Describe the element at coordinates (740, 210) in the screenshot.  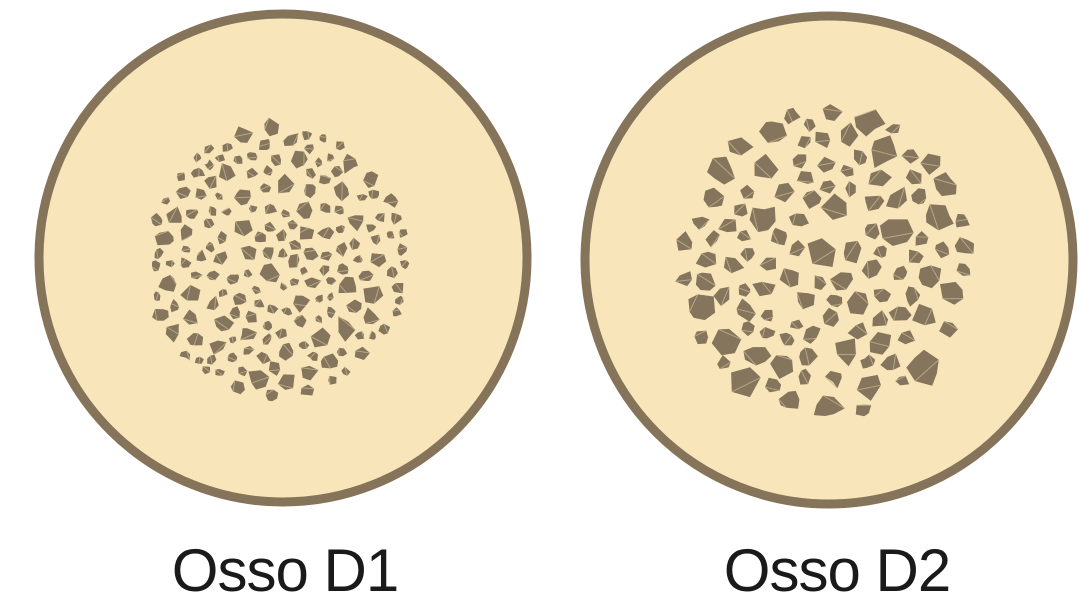
I see `trabecular-pore` at that location.